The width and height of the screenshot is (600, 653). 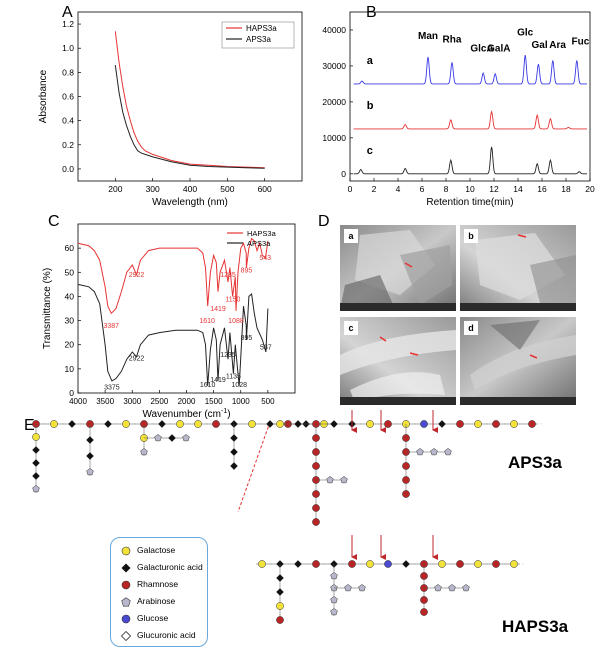 What do you see at coordinates (68, 169) in the screenshot?
I see `y-tick-label: 0.0` at bounding box center [68, 169].